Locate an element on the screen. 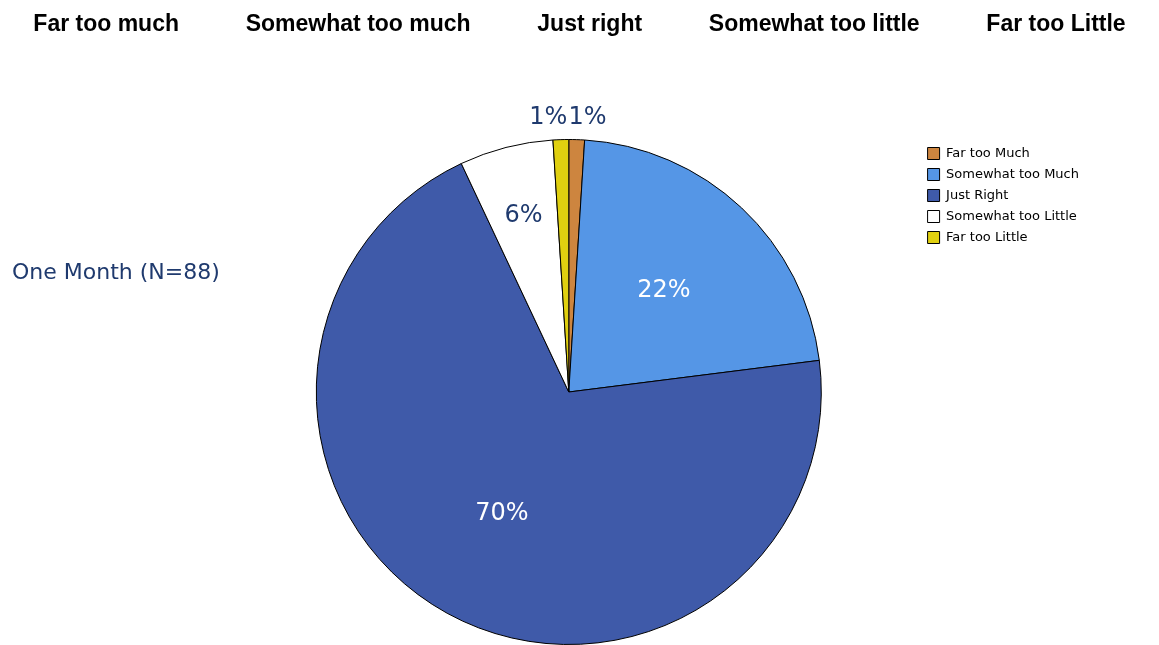 This screenshot has width=1159, height=645. legend-label: Far too Little is located at coordinates (987, 236).